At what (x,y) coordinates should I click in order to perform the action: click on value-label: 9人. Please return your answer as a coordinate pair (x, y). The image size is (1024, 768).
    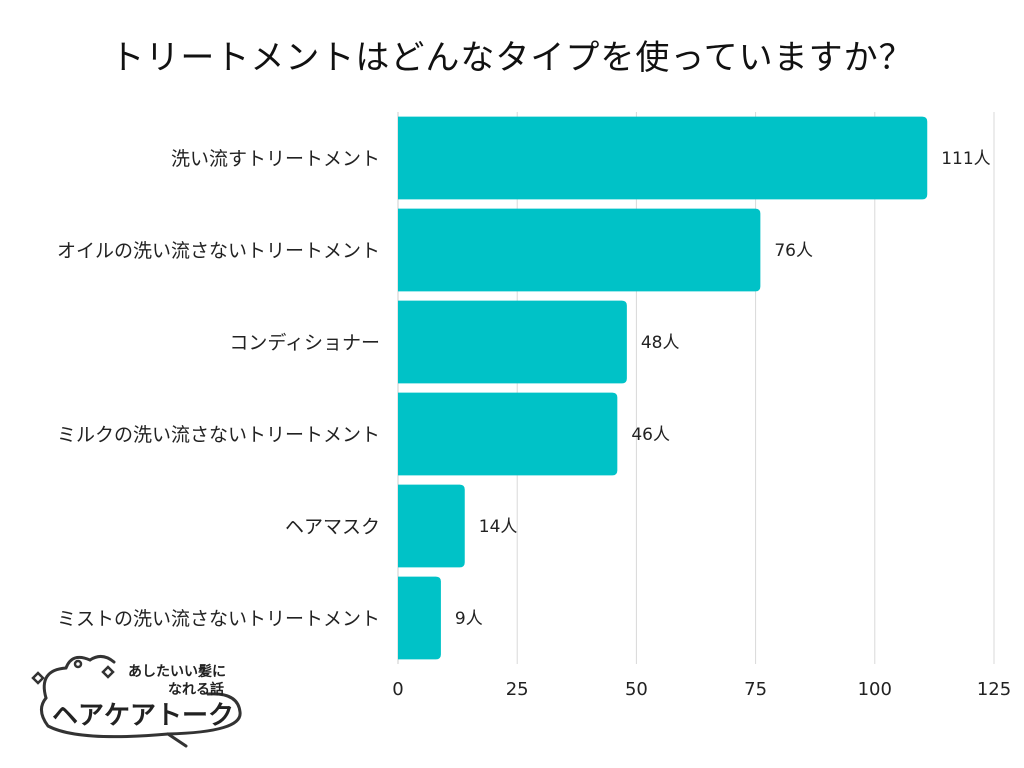
    Looking at the image, I should click on (469, 619).